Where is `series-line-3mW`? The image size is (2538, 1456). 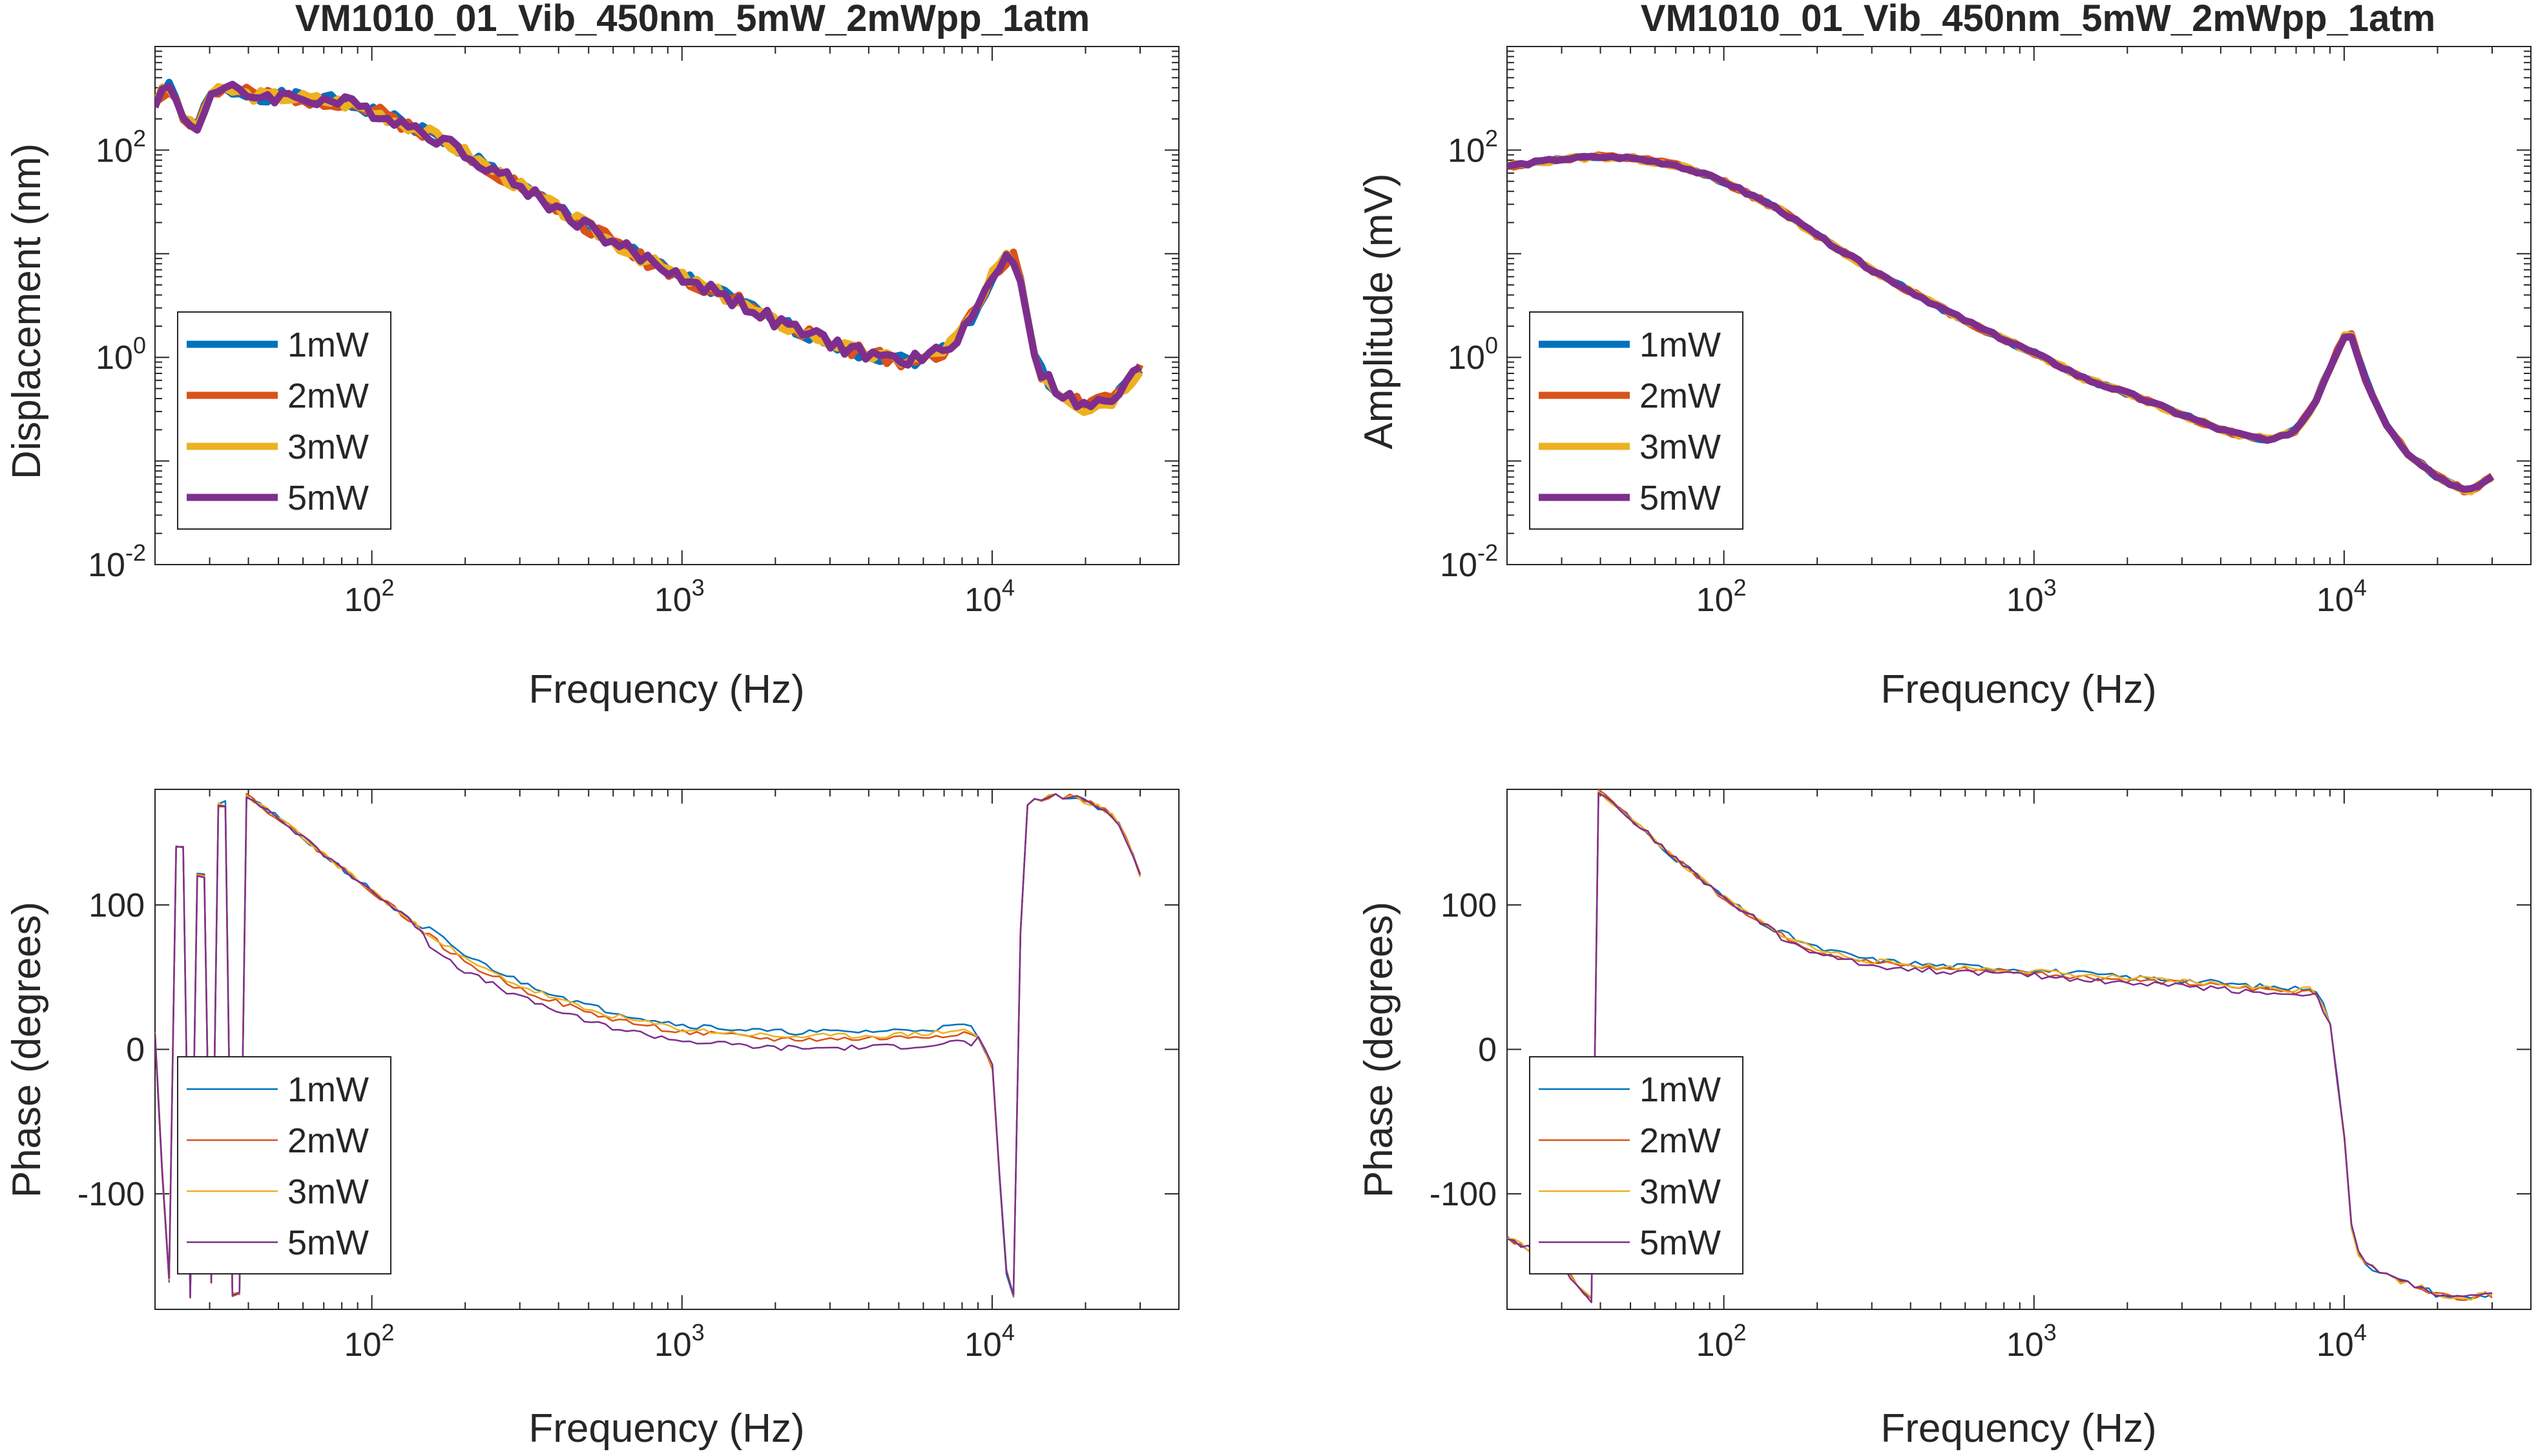
series-line-3mW is located at coordinates (2000, 1045).